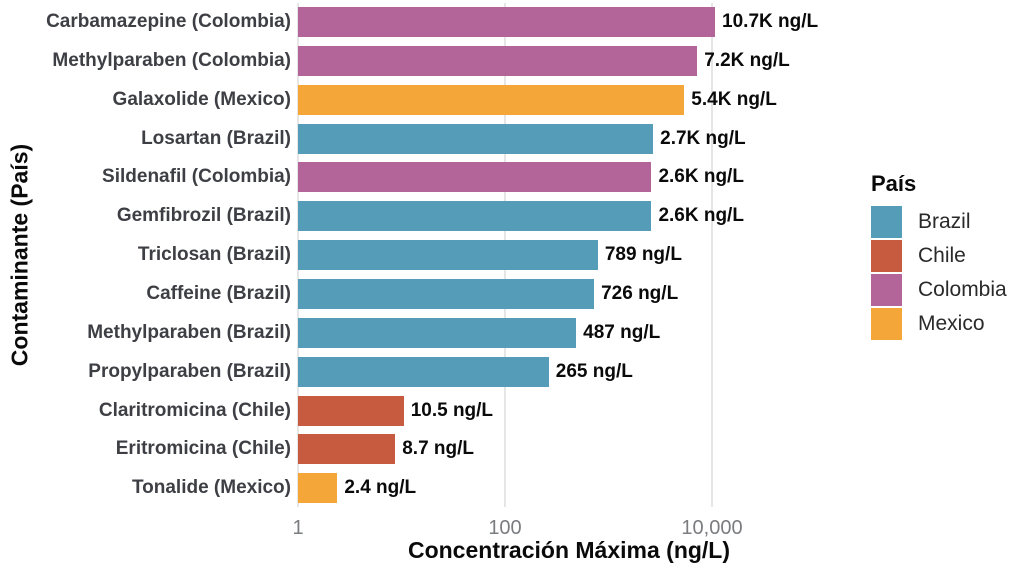 This screenshot has height=579, width=1014. What do you see at coordinates (643, 255) in the screenshot?
I see `value-label: 789 ng/L` at bounding box center [643, 255].